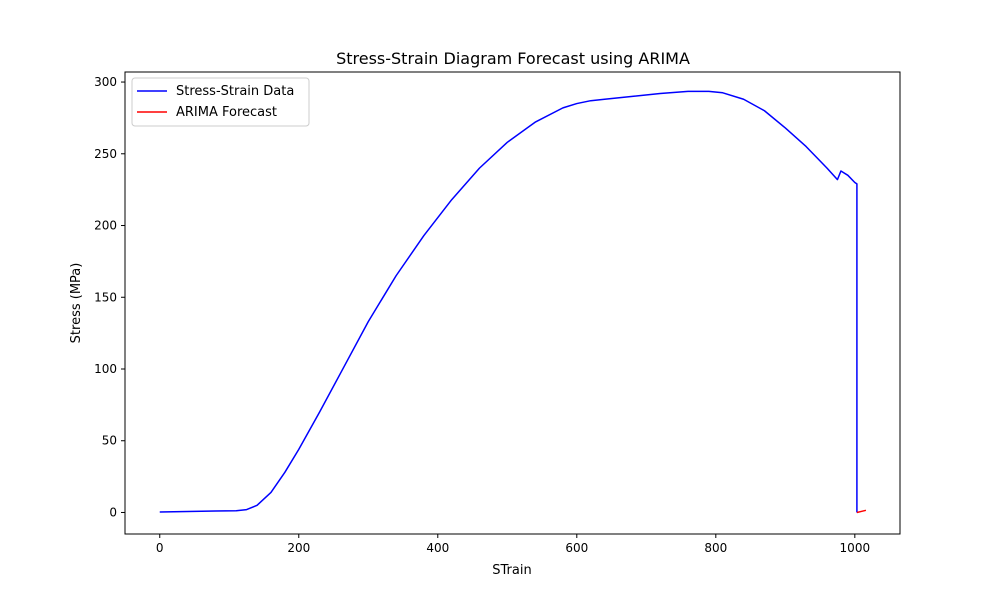 Image resolution: width=1000 pixels, height=604 pixels. Describe the element at coordinates (513, 544) in the screenshot. I see `x-axis: 0 200 400 600 800 1000` at that location.